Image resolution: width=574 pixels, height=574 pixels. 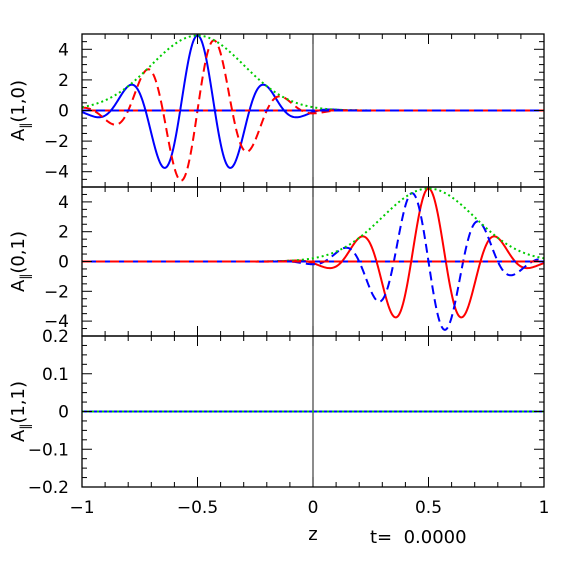 What do you see at coordinates (55, 337) in the screenshot?
I see `y-tick-label: 0.2` at bounding box center [55, 337].